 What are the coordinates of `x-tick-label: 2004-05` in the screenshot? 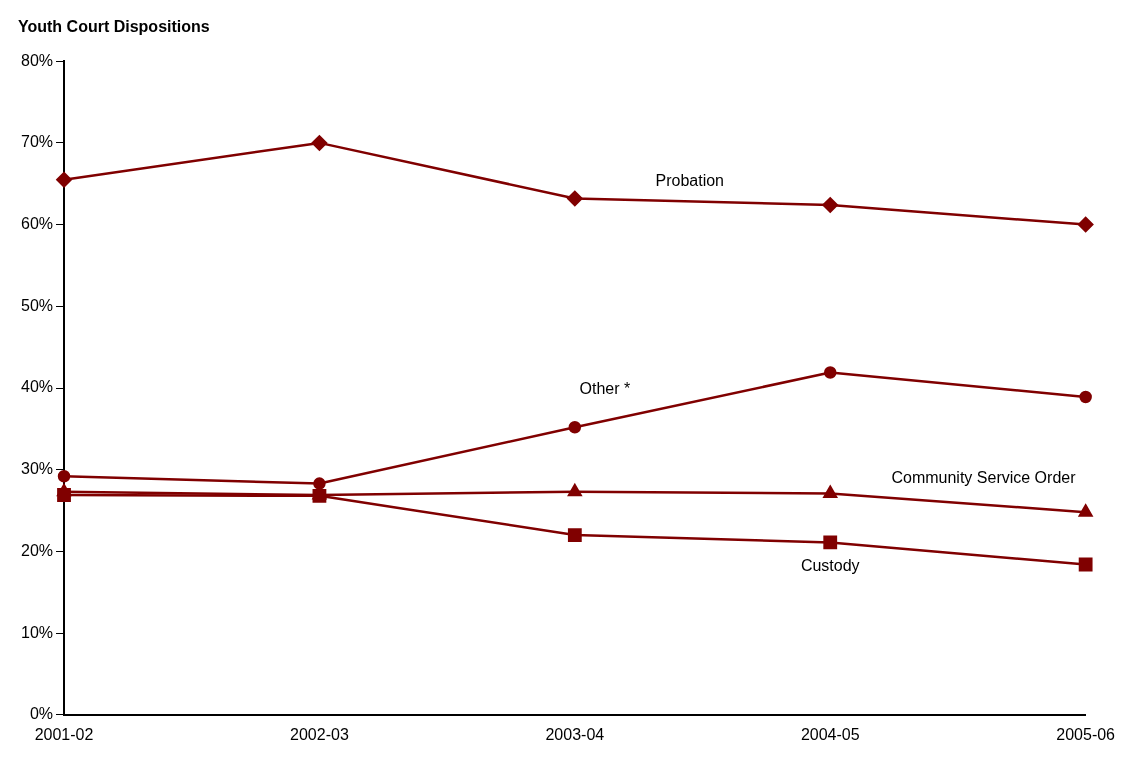 It's located at (830, 734).